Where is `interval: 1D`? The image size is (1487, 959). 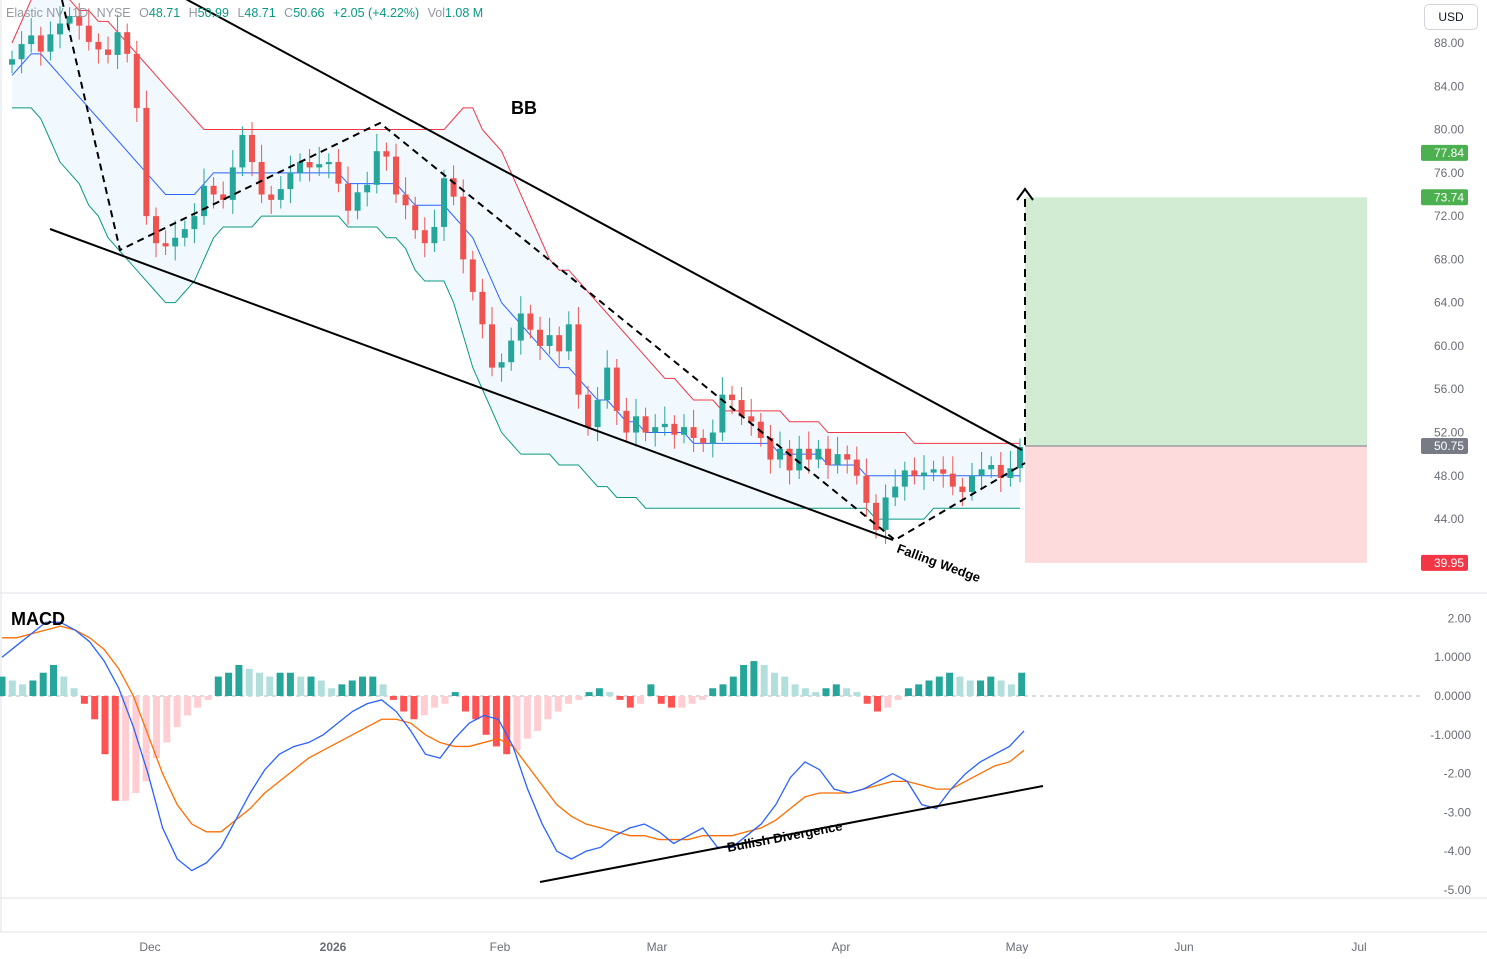 interval: 1D is located at coordinates (80, 13).